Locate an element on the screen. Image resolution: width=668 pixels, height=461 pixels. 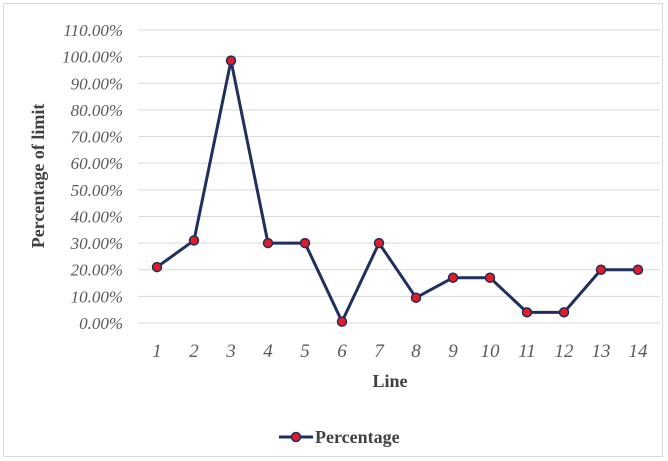
y-tick-label: 110.00% is located at coordinates (93, 30).